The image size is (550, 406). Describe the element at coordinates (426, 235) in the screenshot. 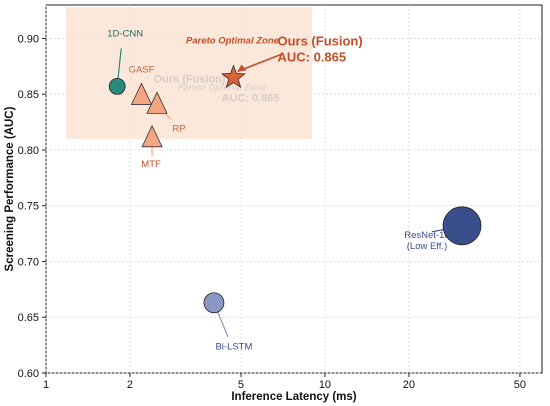

I see `resnet-18-label: ResNet-18` at that location.